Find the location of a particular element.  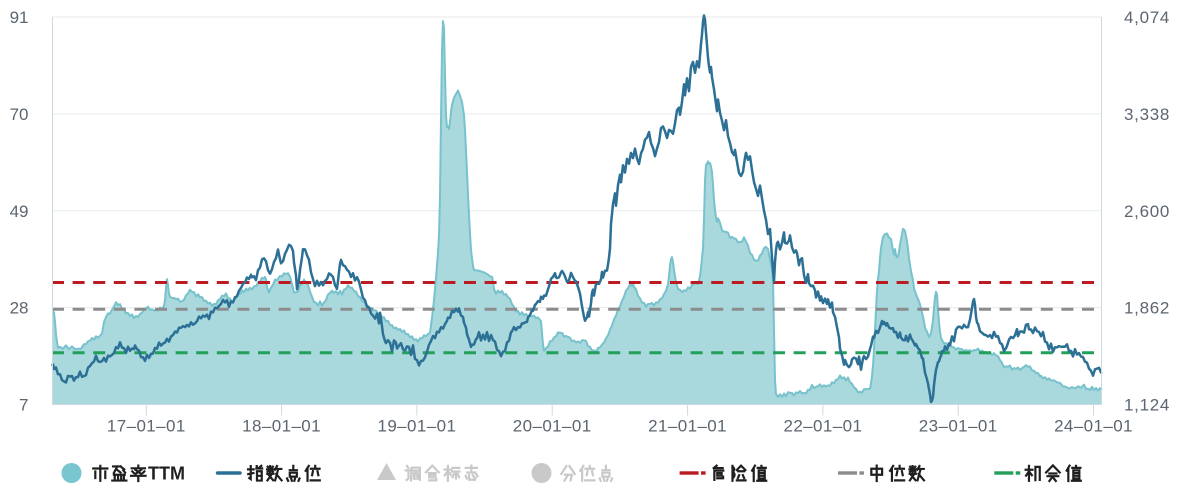

svg-text: 22–01–01 is located at coordinates (822, 426).